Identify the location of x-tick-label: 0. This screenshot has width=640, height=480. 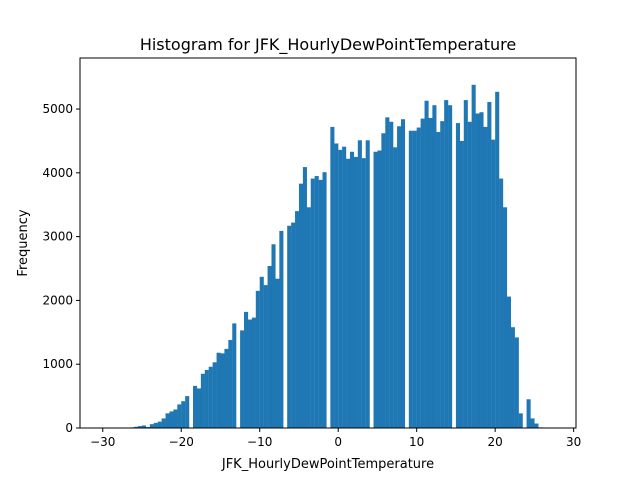
(338, 442).